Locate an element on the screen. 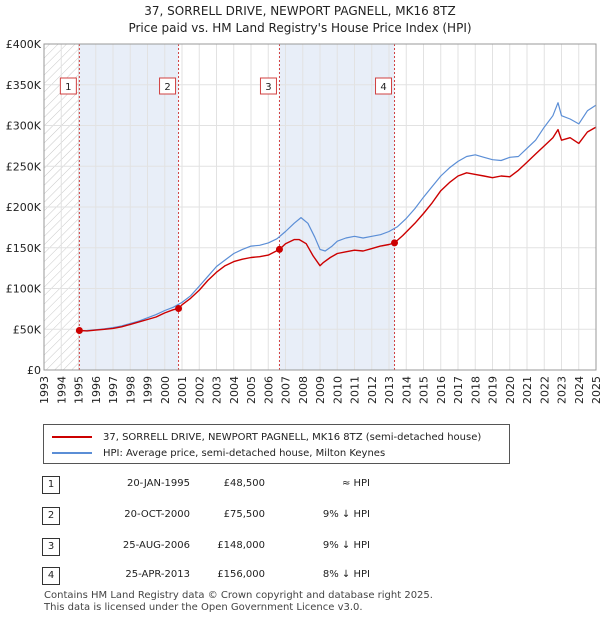 This screenshot has height=620, width=600. x-tick-label: 1997 is located at coordinates (113, 390).